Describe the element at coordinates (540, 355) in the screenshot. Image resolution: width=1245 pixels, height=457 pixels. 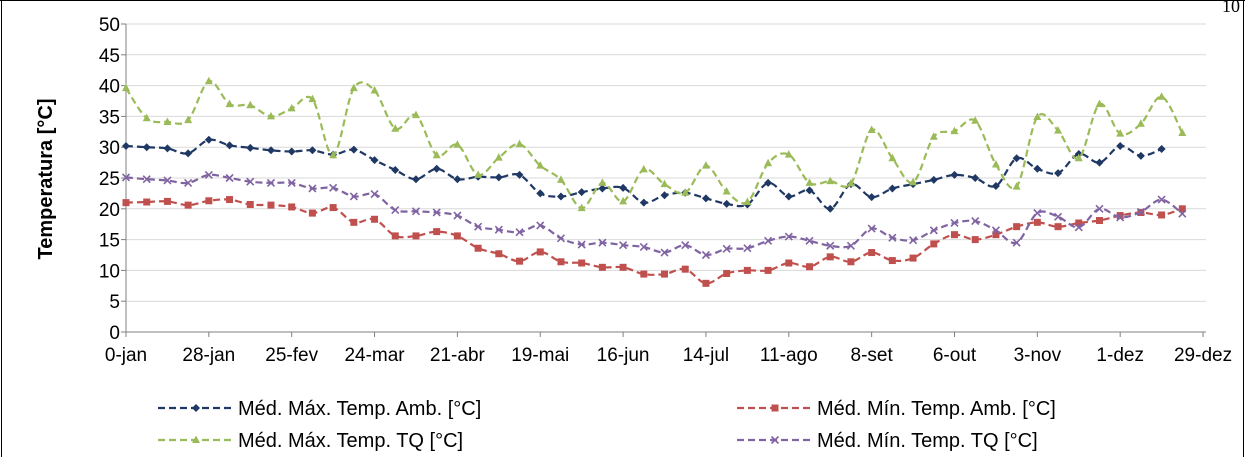
I see `x-tick-label: 19-mai` at that location.